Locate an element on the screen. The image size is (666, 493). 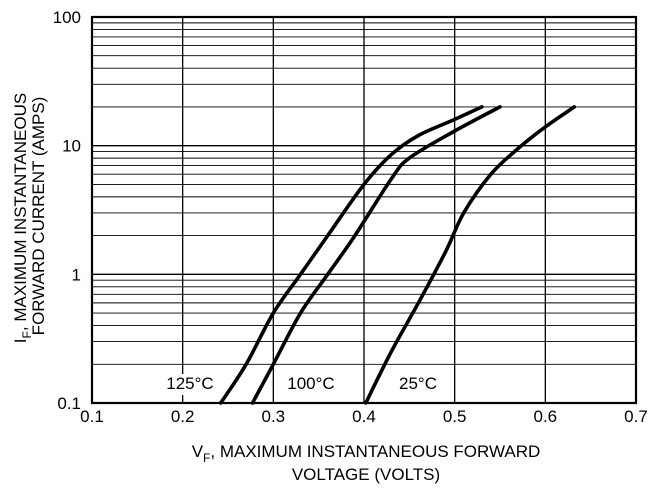
x-tick-label: 0.4 is located at coordinates (364, 416).